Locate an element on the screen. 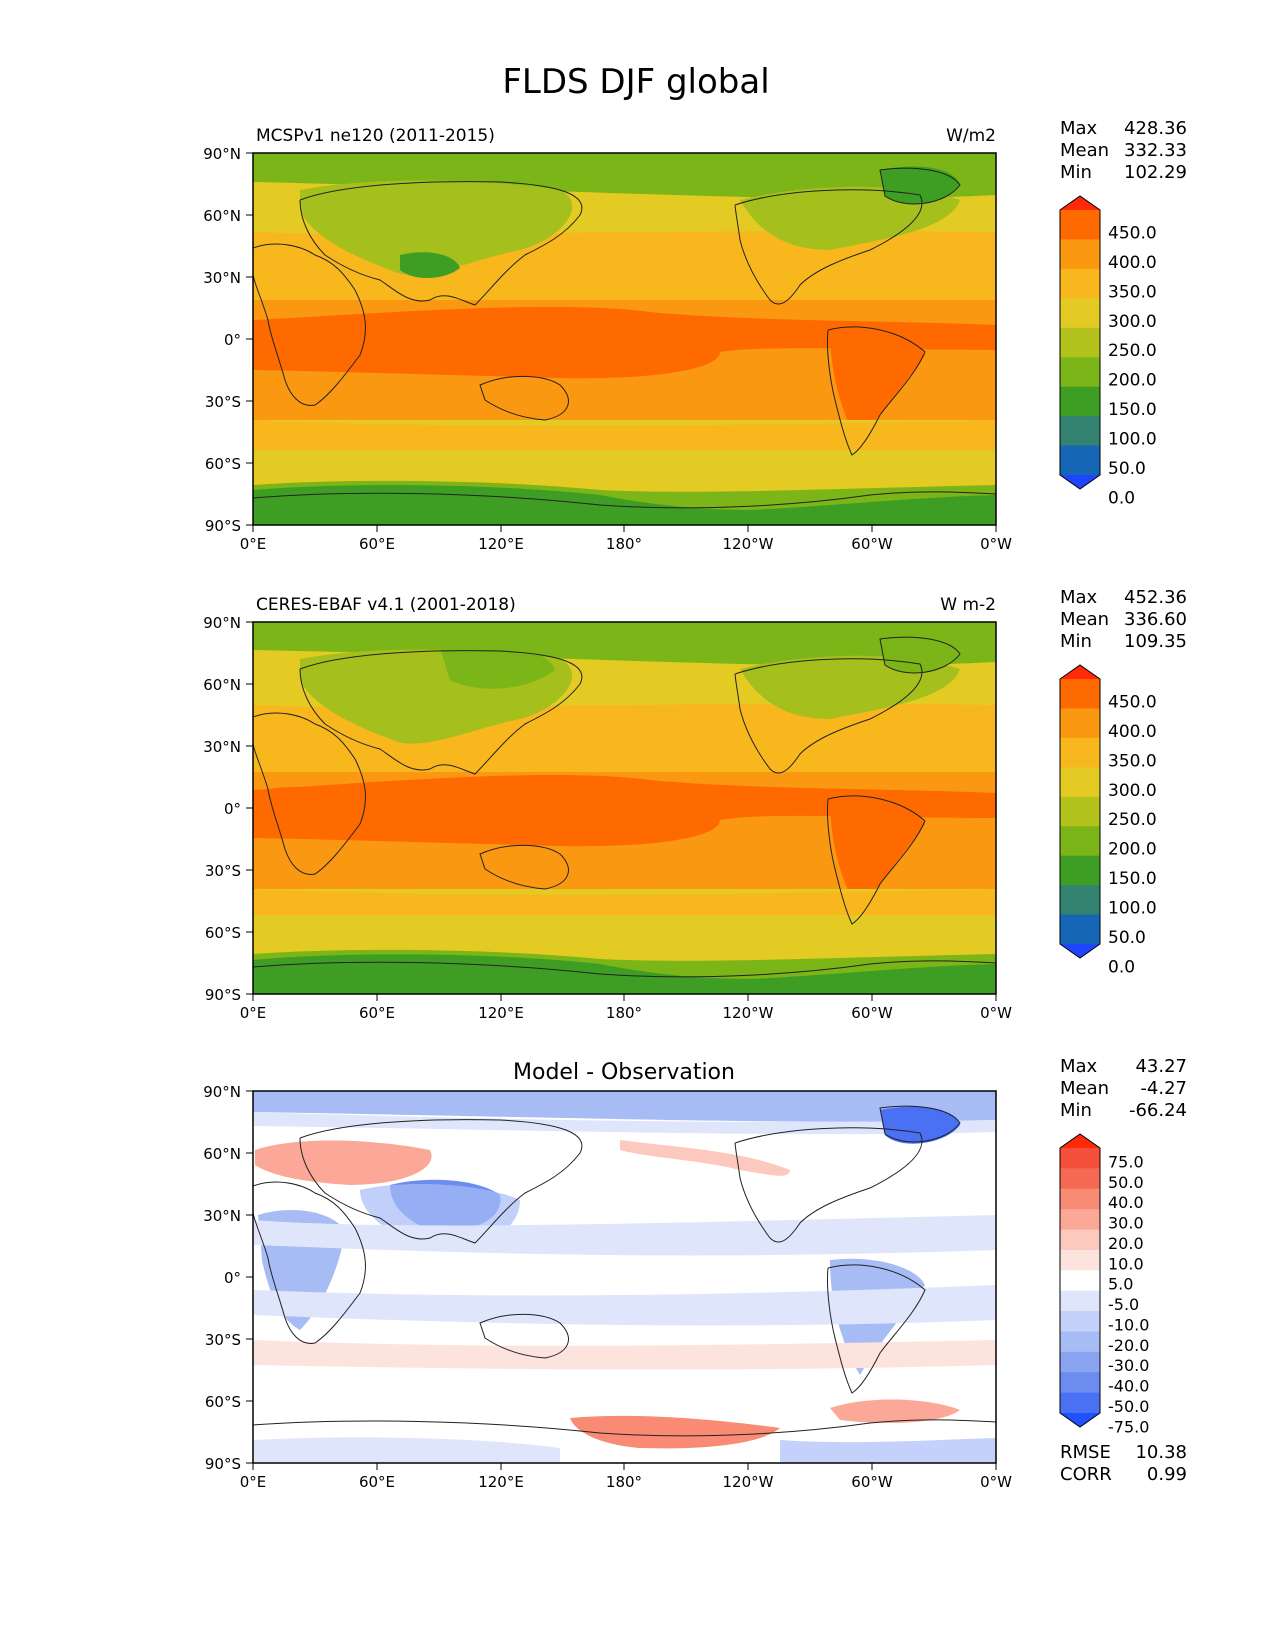  corr-value: 0.99 is located at coordinates (1167, 1474).